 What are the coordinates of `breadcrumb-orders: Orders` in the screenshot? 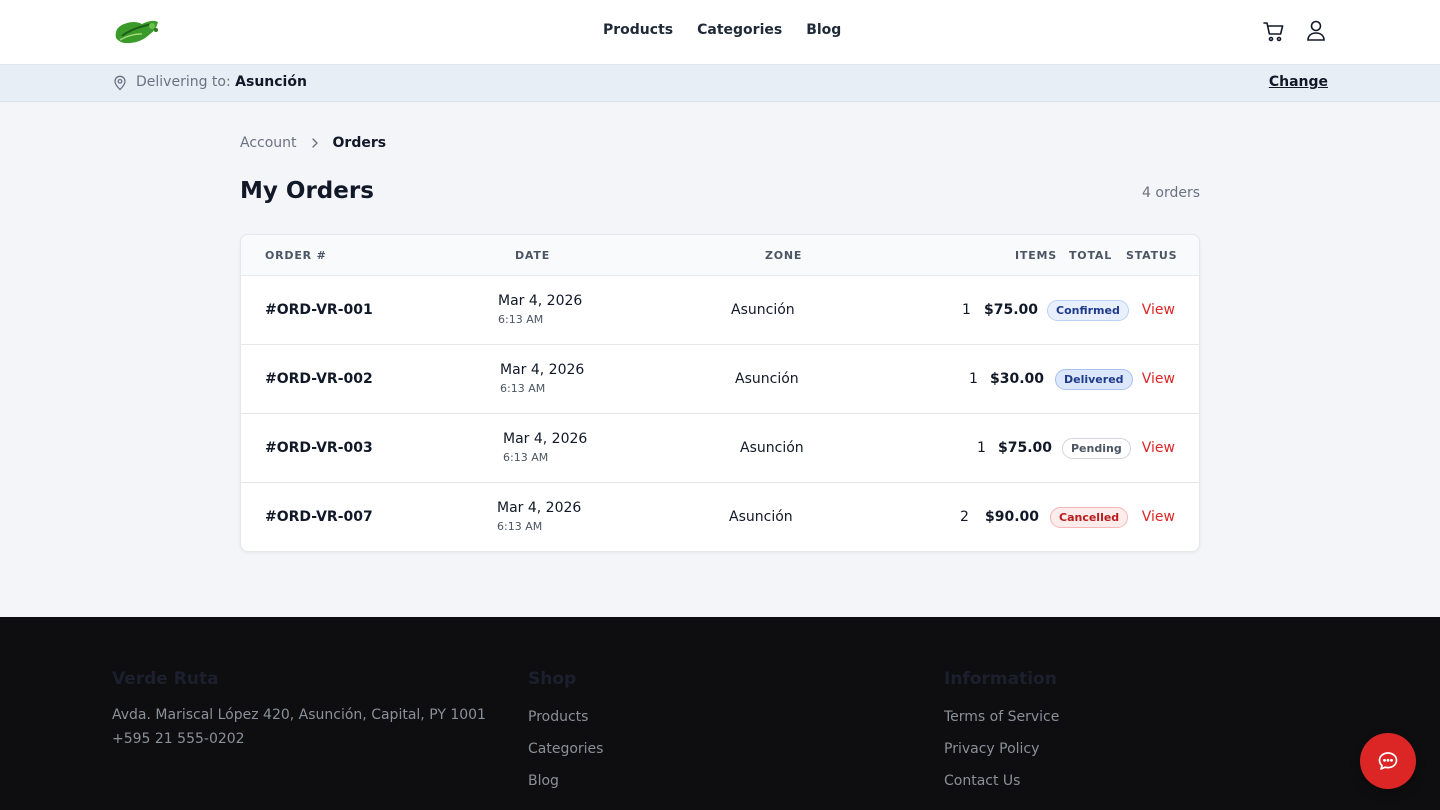 It's located at (359, 143).